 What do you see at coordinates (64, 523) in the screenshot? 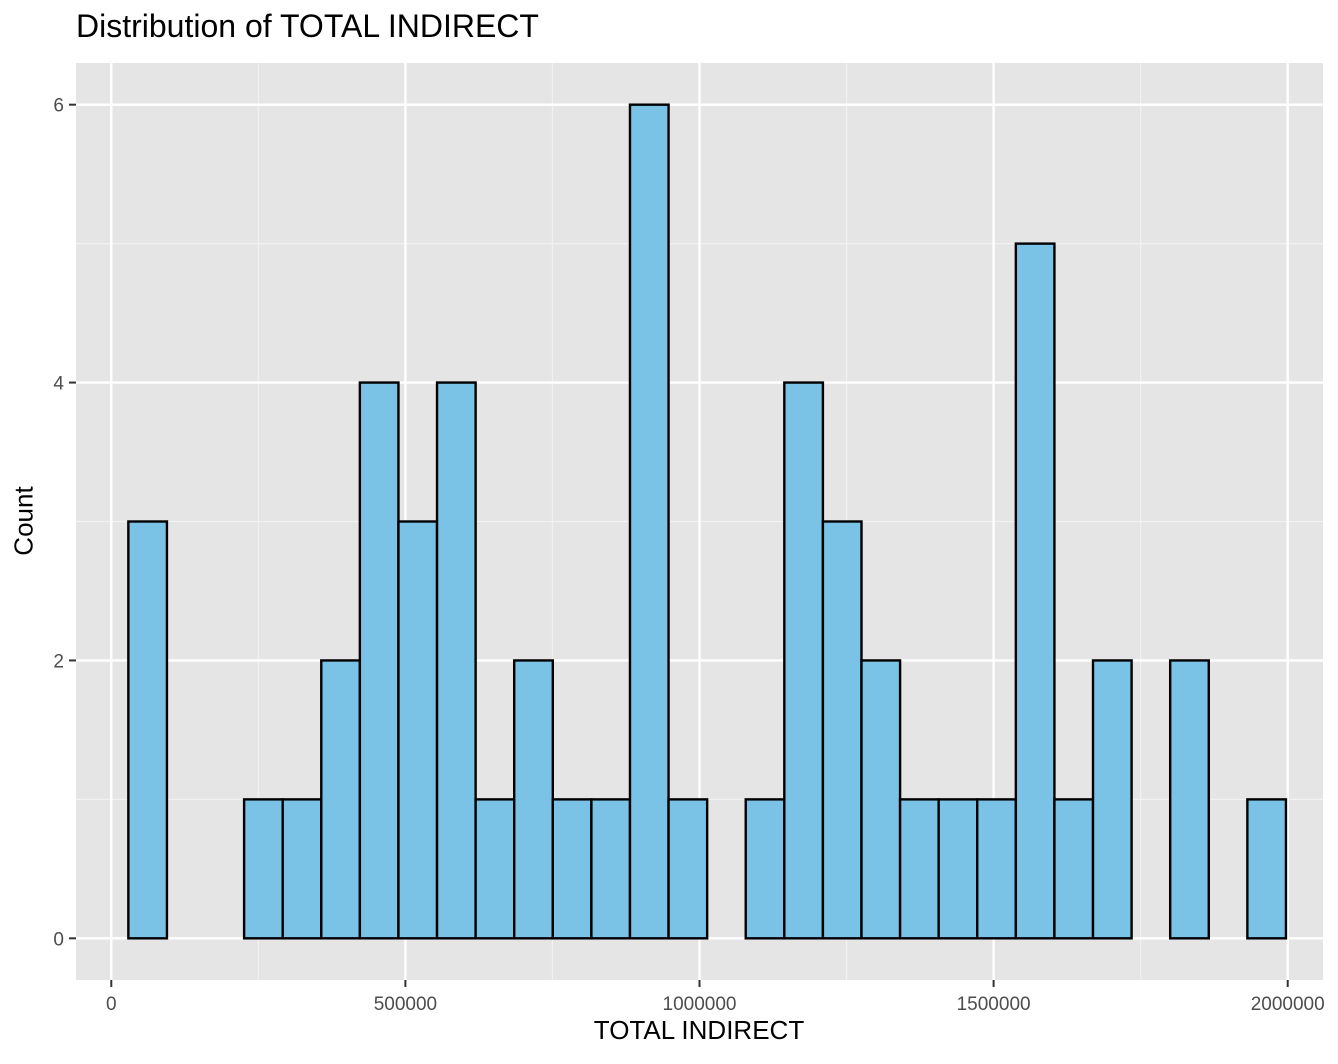
I see `y-axis: 0 2 4 6` at bounding box center [64, 523].